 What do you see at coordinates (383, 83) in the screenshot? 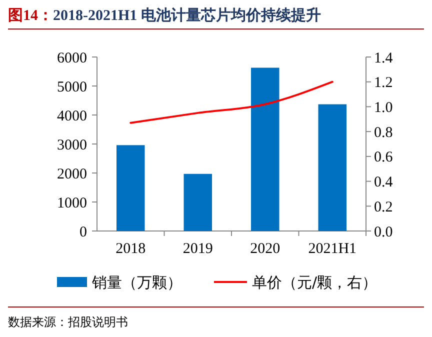
I see `y2-tick-label: 1.2` at bounding box center [383, 83].